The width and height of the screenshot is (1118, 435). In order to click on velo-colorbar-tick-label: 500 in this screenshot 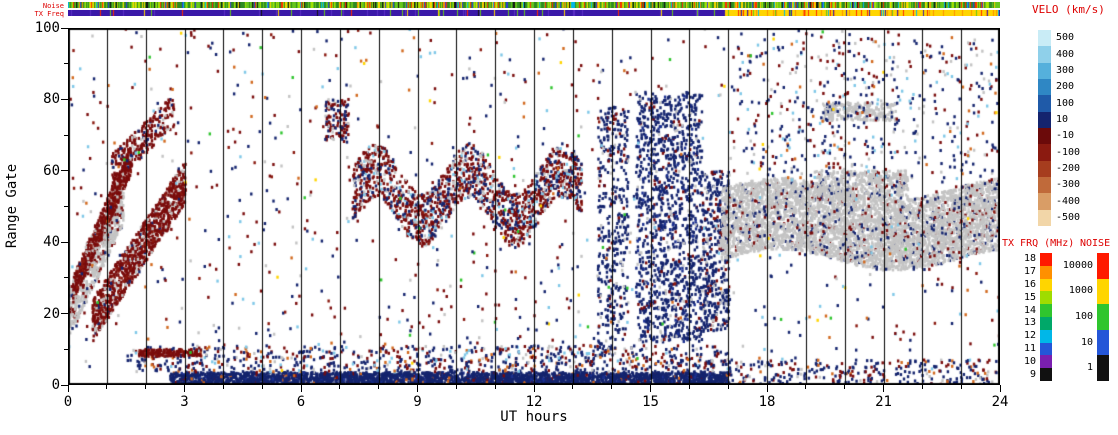, I will do `click(1065, 38)`.